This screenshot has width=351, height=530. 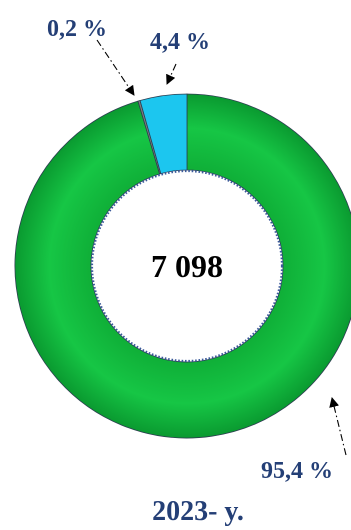 What do you see at coordinates (77, 29) in the screenshot?
I see `data-label-slice-2: 0,2 %` at bounding box center [77, 29].